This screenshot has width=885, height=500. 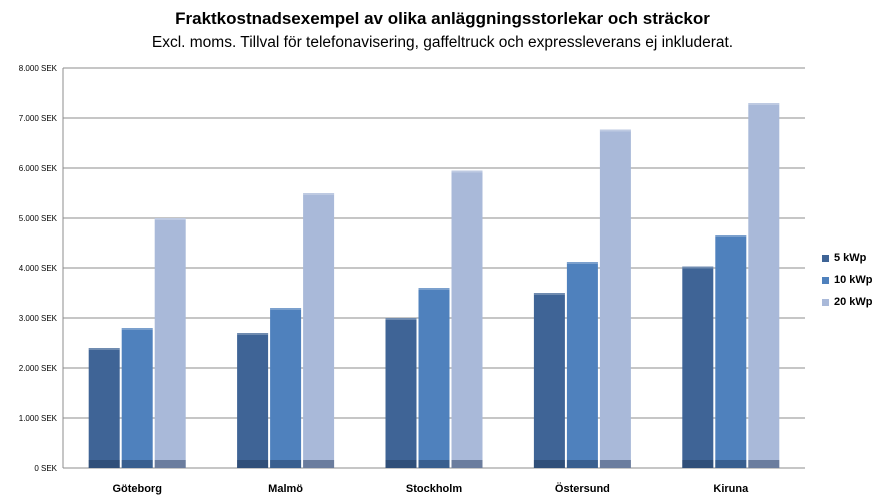 I want to click on y-tick-label: 8.000 SEK, so click(x=38, y=68).